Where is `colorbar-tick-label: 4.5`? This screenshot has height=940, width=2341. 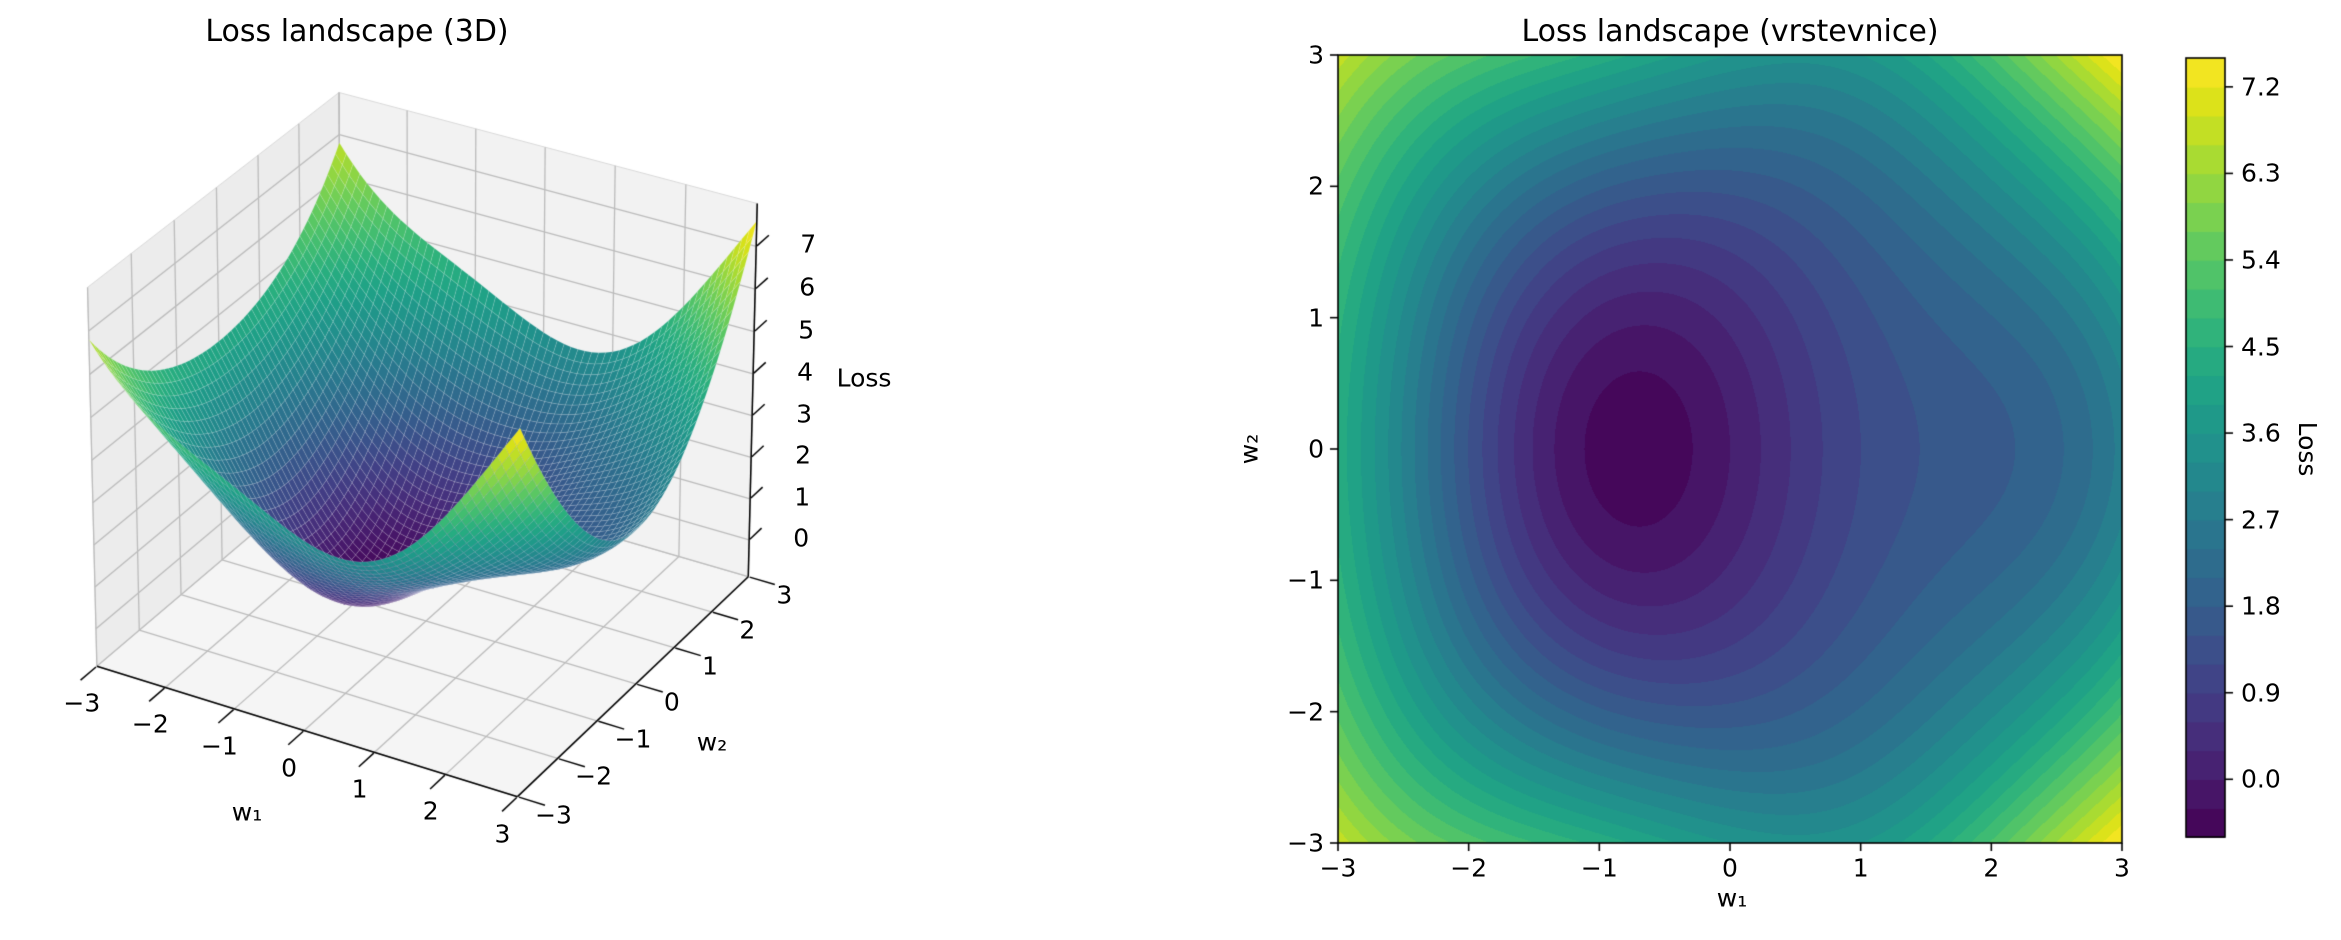 colorbar-tick-label: 4.5 is located at coordinates (2261, 347).